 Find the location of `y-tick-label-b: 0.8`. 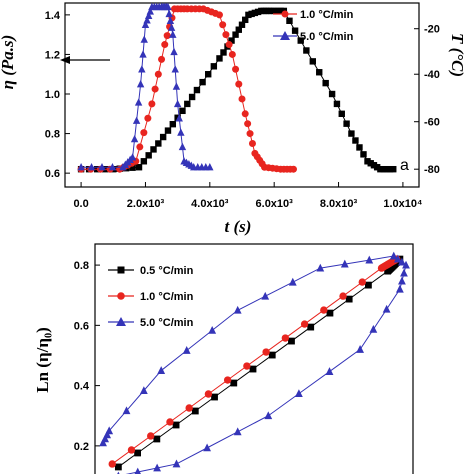

y-tick-label-b: 0.8 is located at coordinates (81, 266).